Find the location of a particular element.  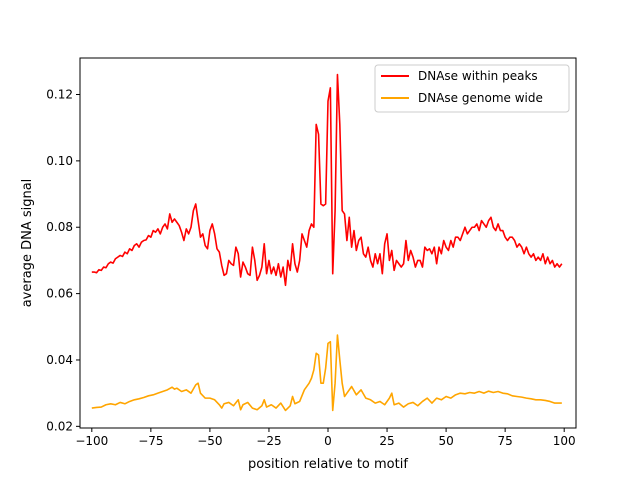

legend-label-within-peaks: DNAse within peaks is located at coordinates (478, 76).